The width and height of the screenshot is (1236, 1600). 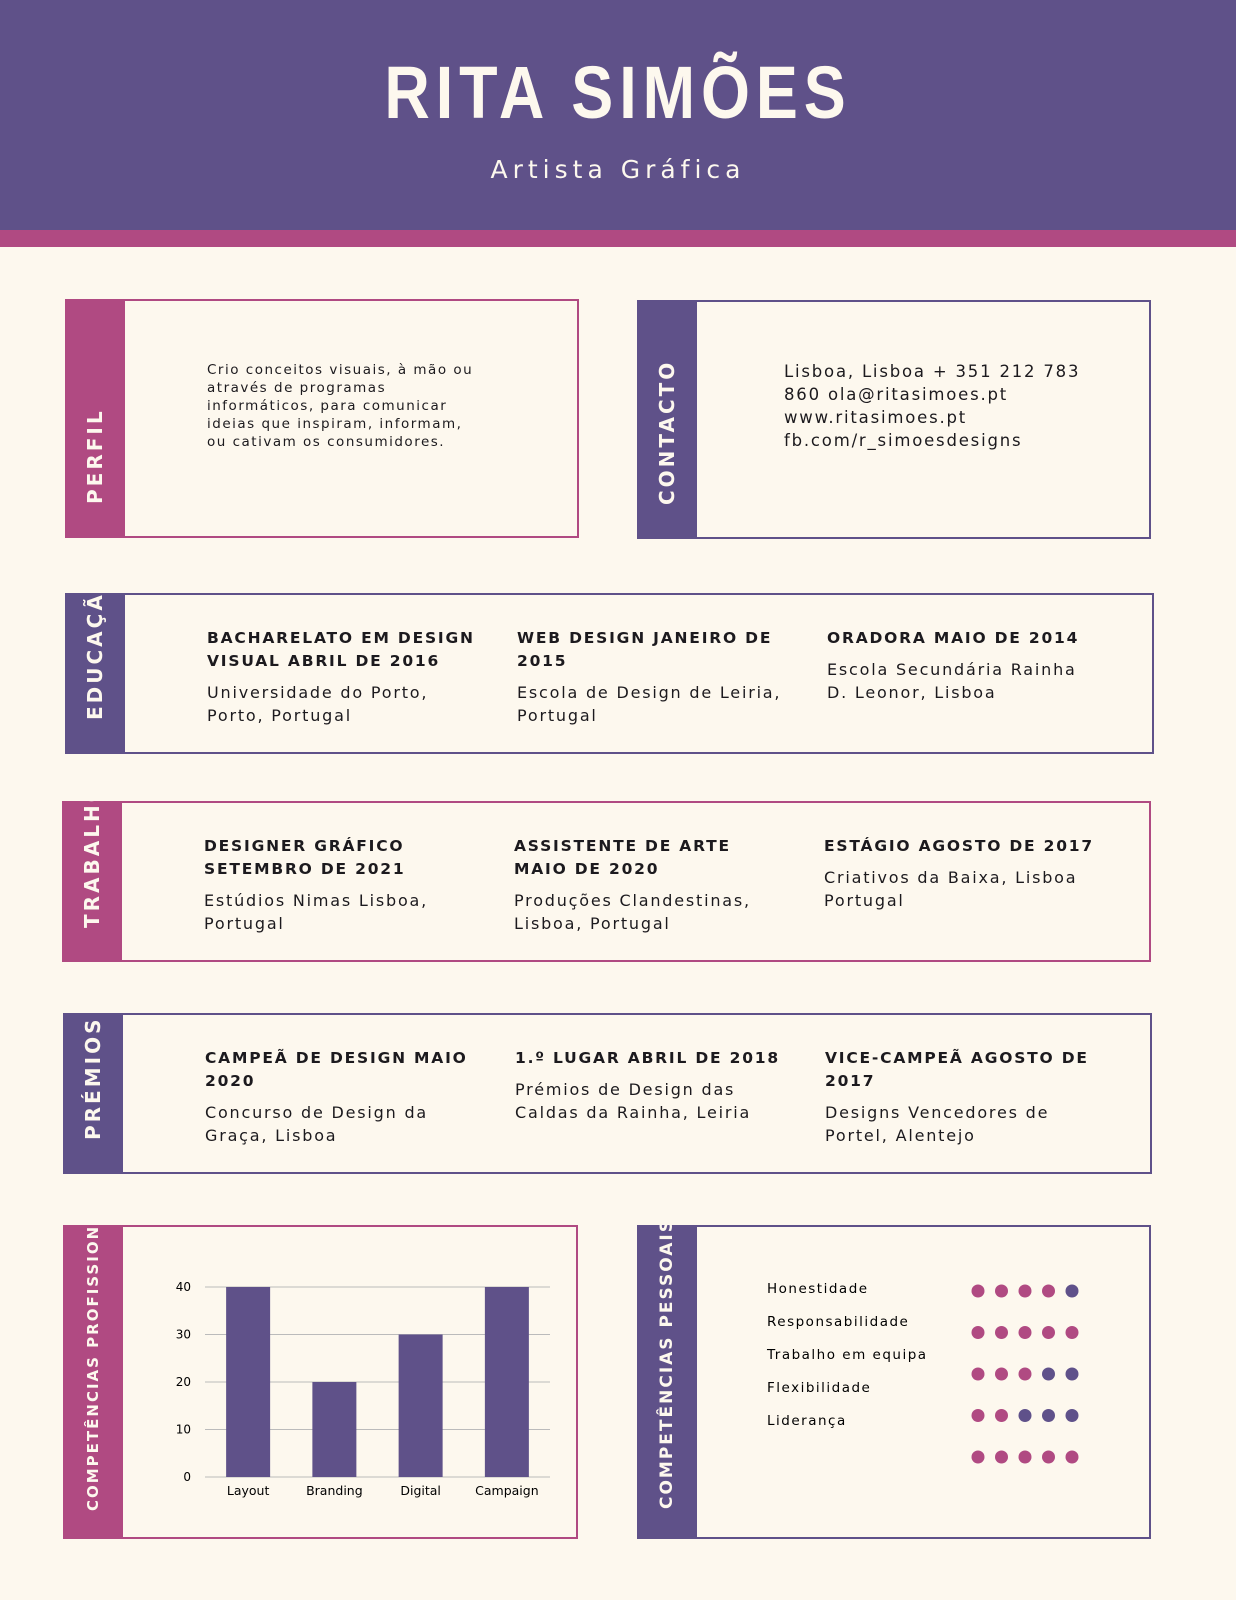 I want to click on section-sidebar: CONTACTO, so click(x=667, y=419).